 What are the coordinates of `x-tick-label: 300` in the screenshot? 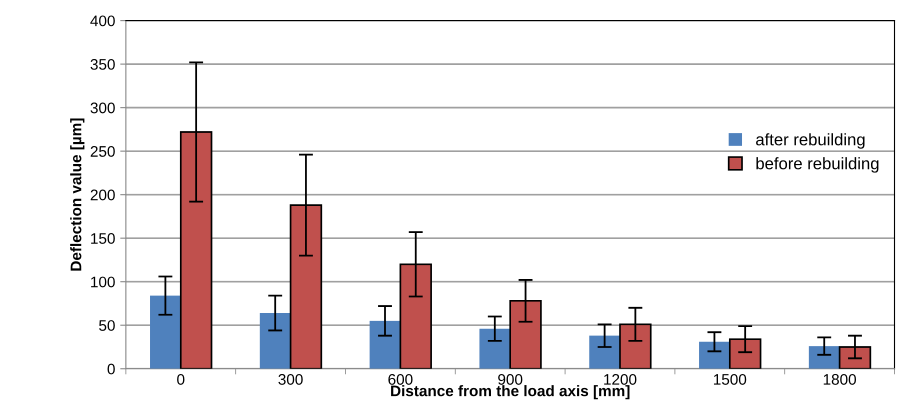 It's located at (290, 379).